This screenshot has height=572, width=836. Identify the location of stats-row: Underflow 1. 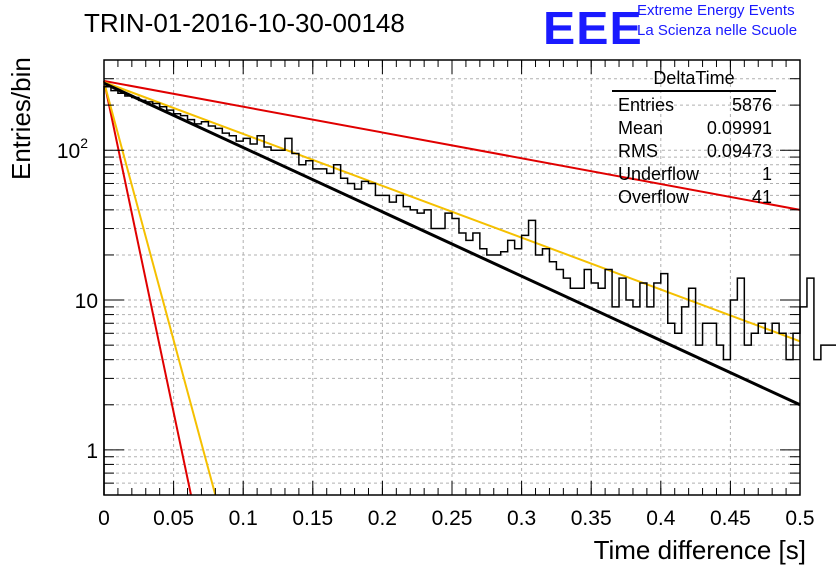
(694, 174).